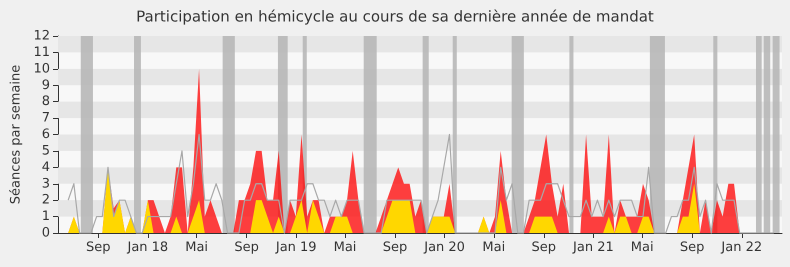 Image resolution: width=790 pixels, height=267 pixels. What do you see at coordinates (444, 247) in the screenshot?
I see `x-tick-label: Jan 20` at bounding box center [444, 247].